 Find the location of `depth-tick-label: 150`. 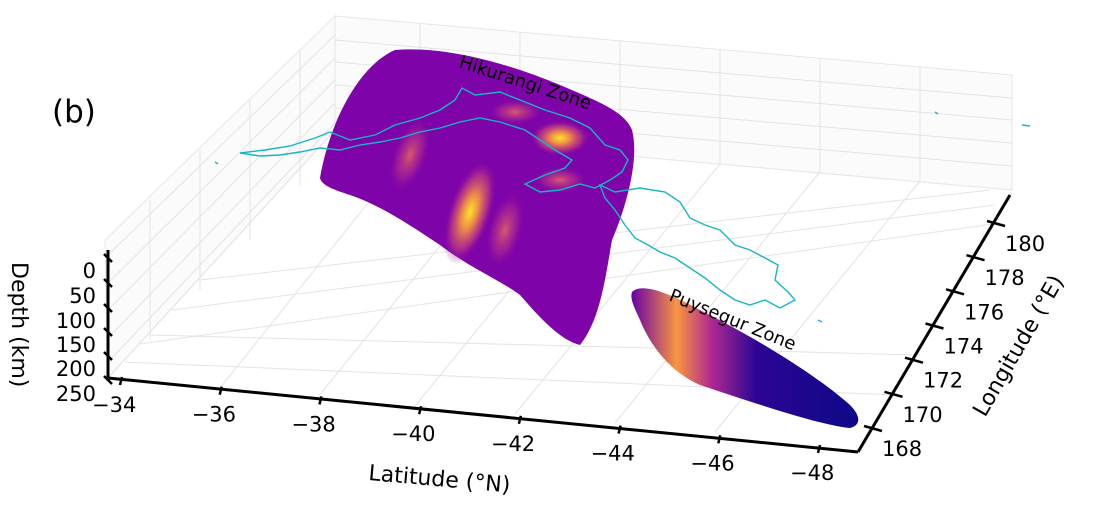

depth-tick-label: 150 is located at coordinates (76, 345).